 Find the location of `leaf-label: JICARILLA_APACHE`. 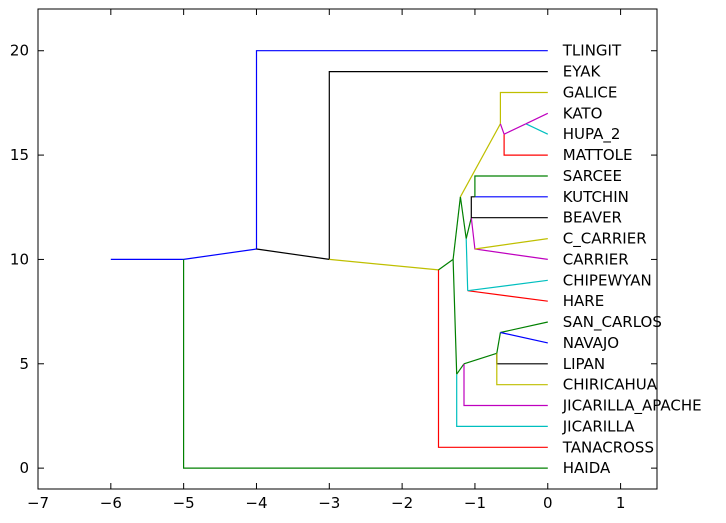

leaf-label: JICARILLA_APACHE is located at coordinates (632, 406).